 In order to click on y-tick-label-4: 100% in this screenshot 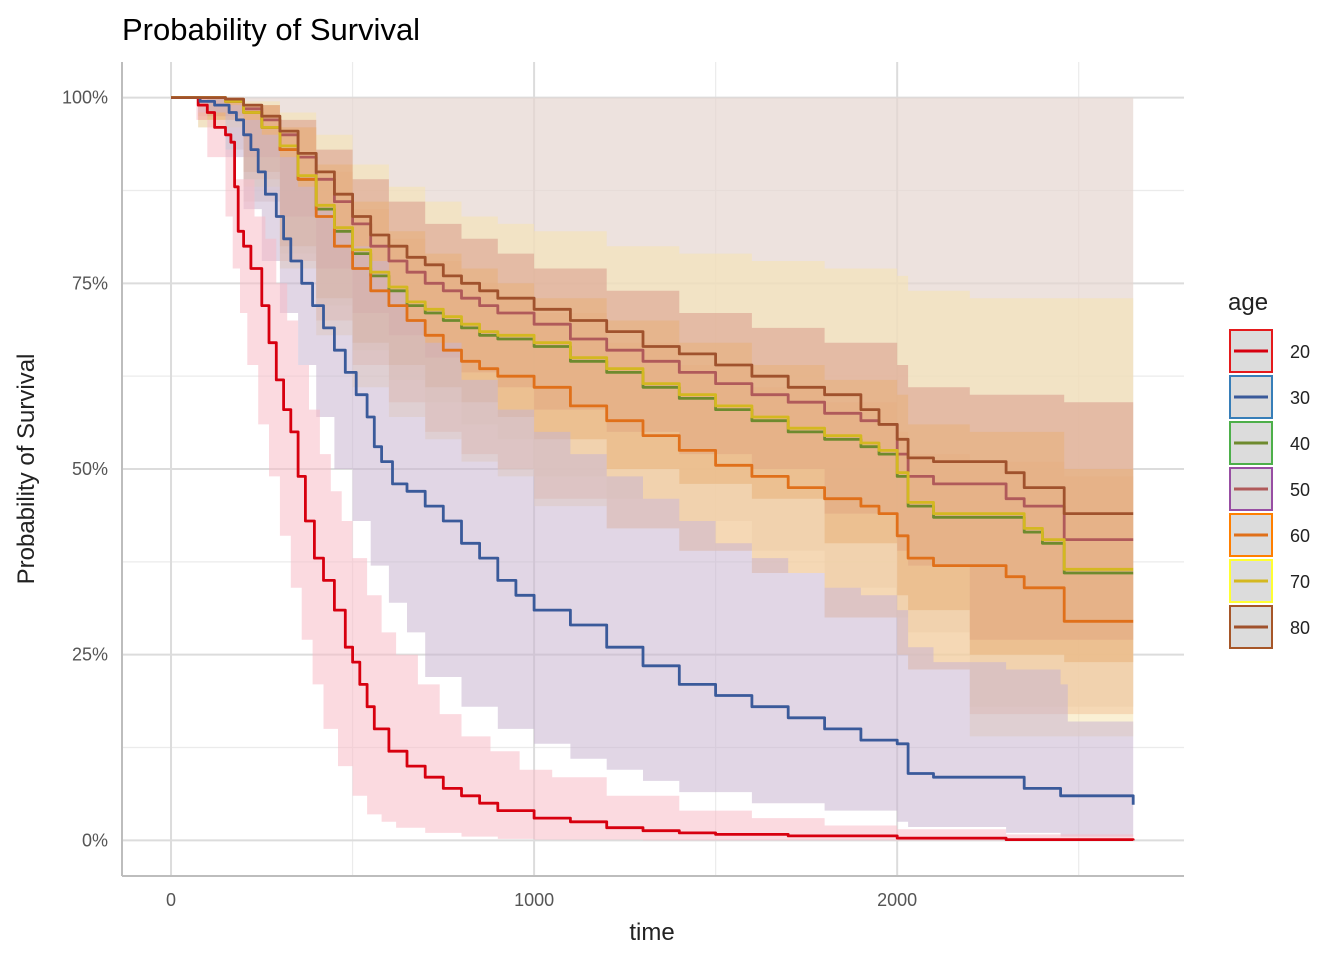, I will do `click(85, 98)`.